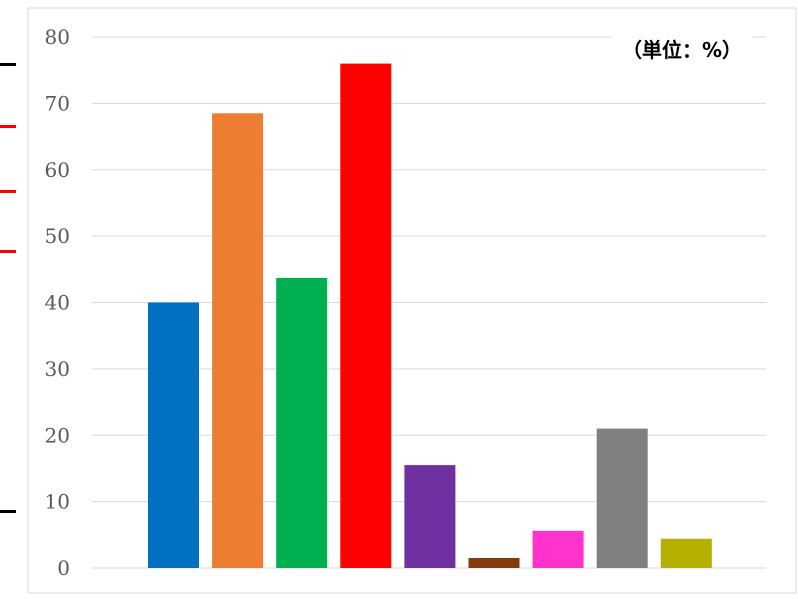 This screenshot has height=599, width=798. I want to click on unit-label: （単位：%）, so click(682, 50).